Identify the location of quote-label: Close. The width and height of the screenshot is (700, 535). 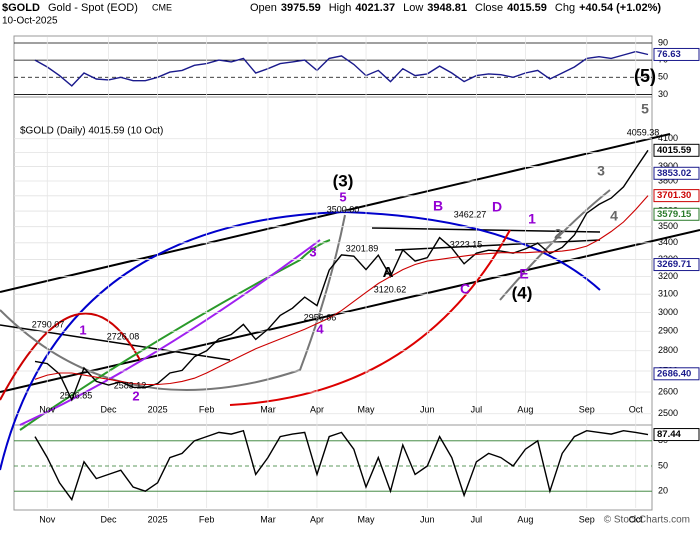
(489, 8).